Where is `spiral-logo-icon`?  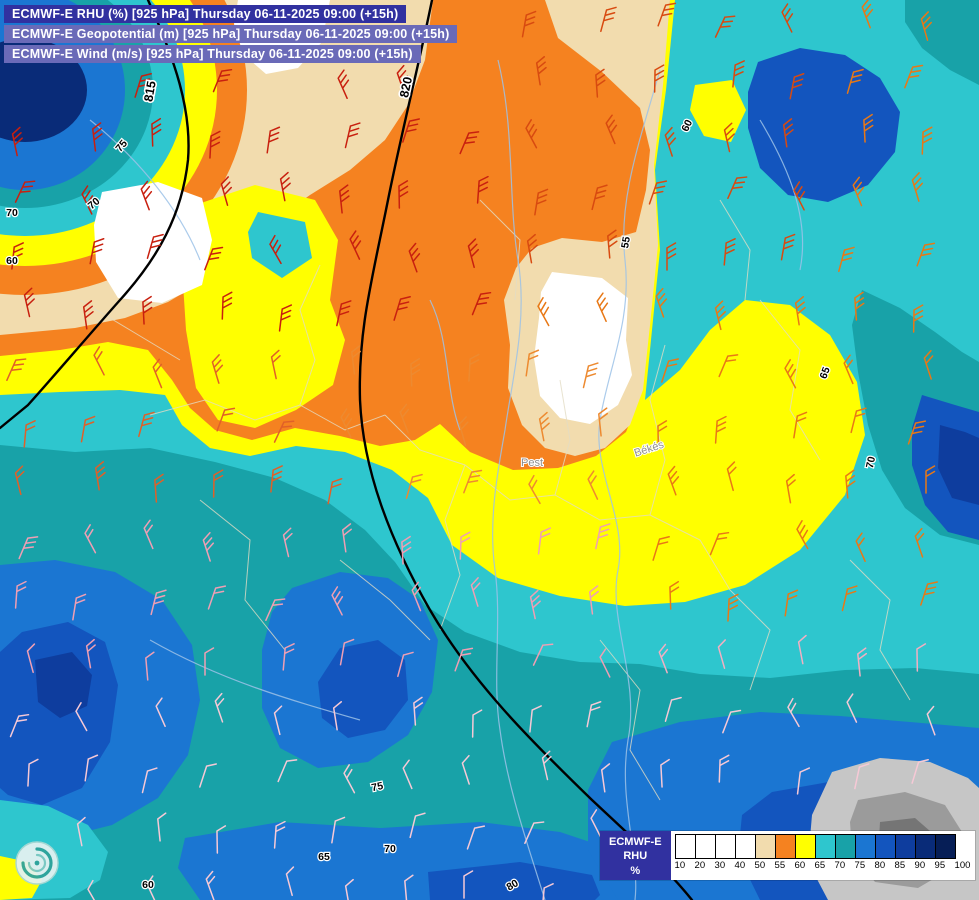
spiral-logo-icon is located at coordinates (37, 863).